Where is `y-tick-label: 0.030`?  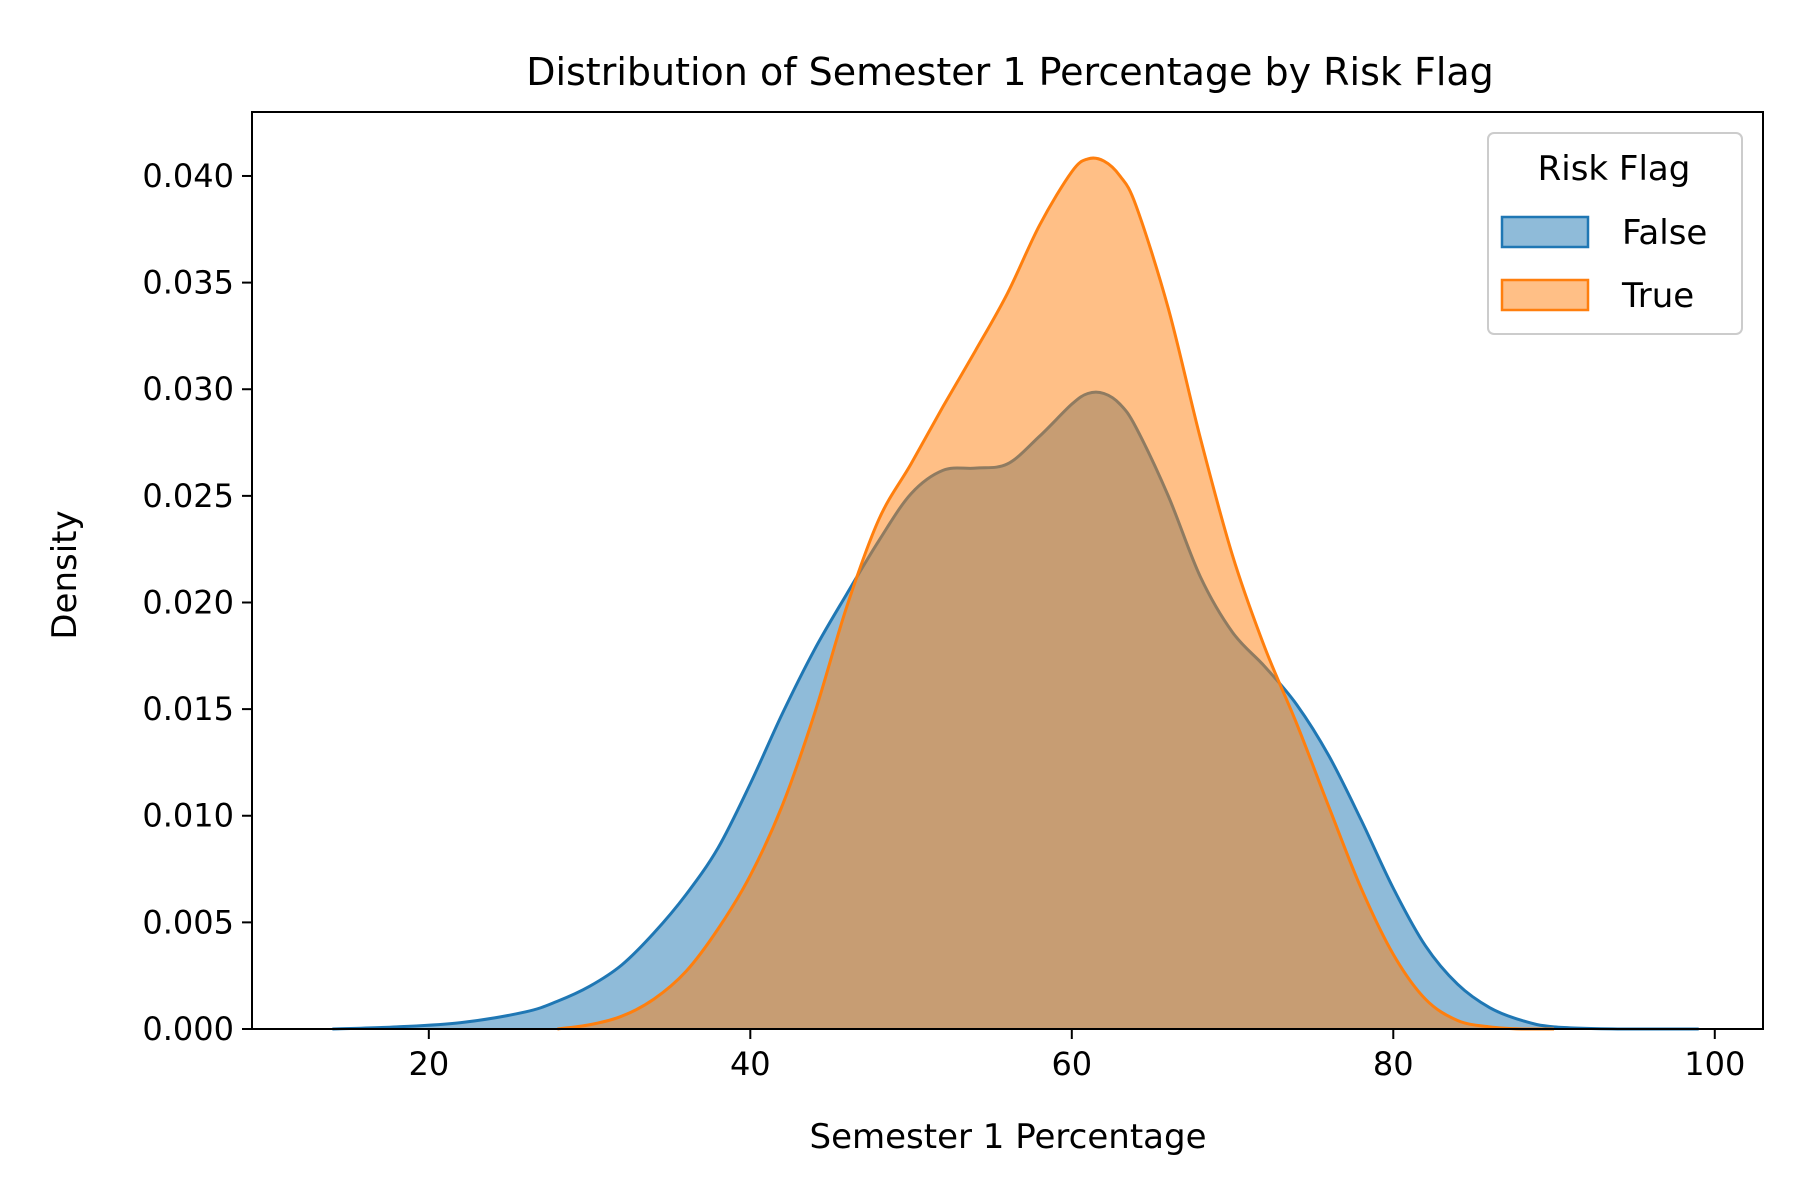
y-tick-label: 0.030 is located at coordinates (188, 389).